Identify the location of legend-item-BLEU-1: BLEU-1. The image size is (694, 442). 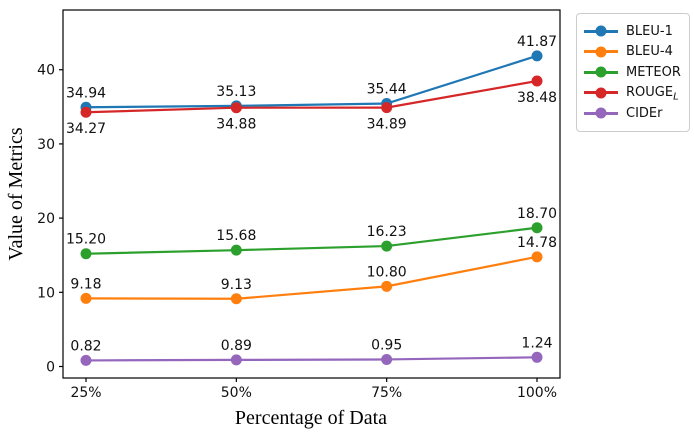
(632, 31).